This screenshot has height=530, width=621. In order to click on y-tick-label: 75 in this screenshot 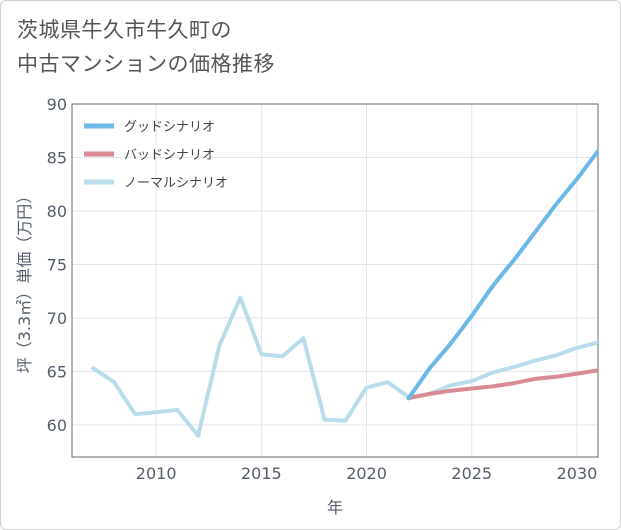, I will do `click(57, 264)`.